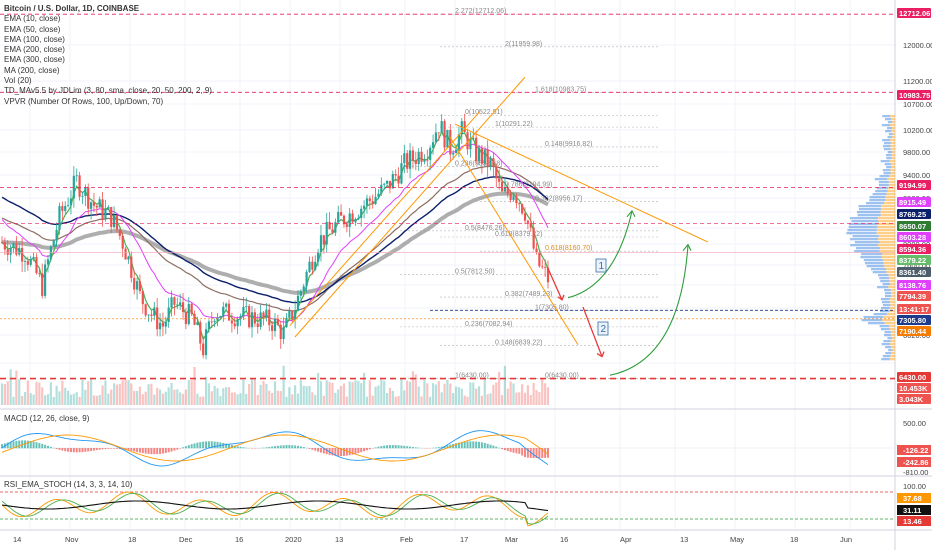 The image size is (932, 550). Describe the element at coordinates (34, 50) in the screenshot. I see `study-ema200: EMA (200, close)` at that location.